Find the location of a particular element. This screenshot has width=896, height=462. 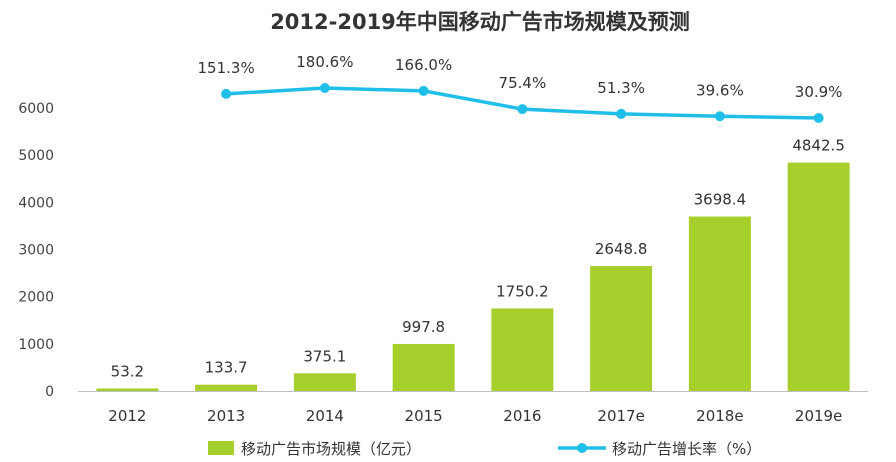

y-axis: 0 1000 2000 3000 4000 5000 6000 is located at coordinates (36, 250).